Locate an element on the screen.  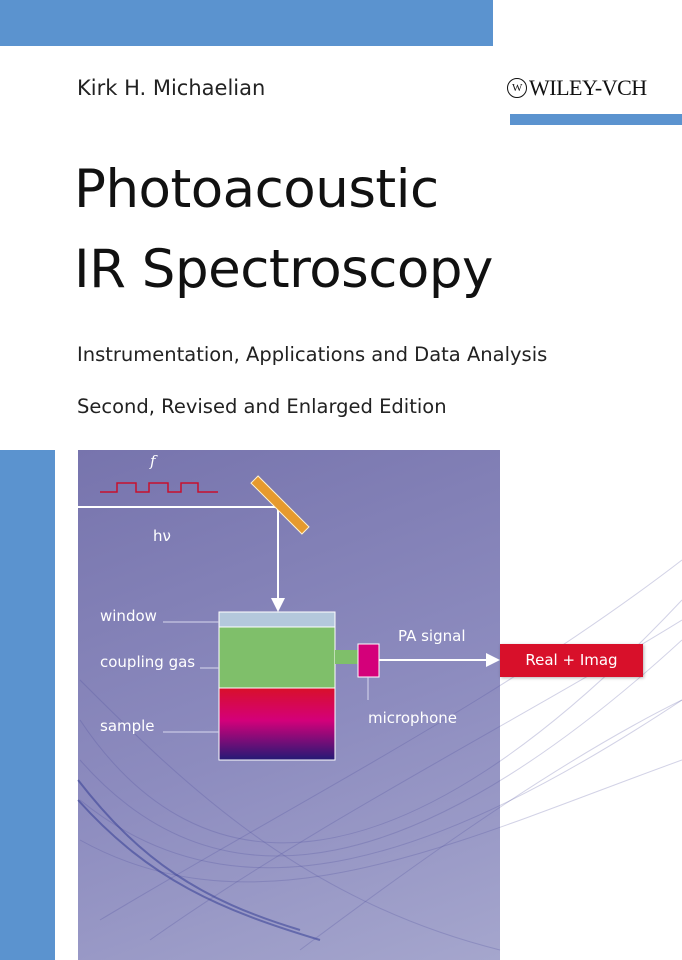
sample-layer is located at coordinates (277, 724).